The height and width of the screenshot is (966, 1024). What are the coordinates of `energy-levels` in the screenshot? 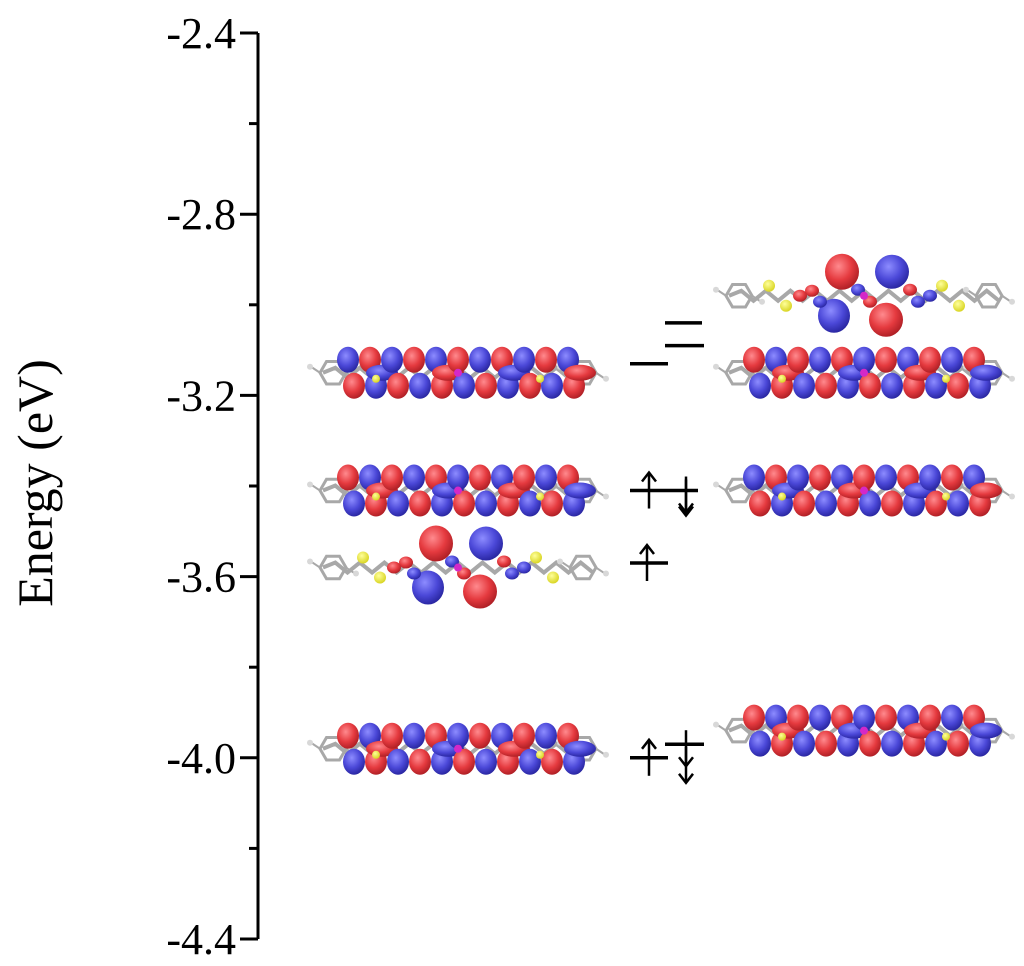 It's located at (667, 553).